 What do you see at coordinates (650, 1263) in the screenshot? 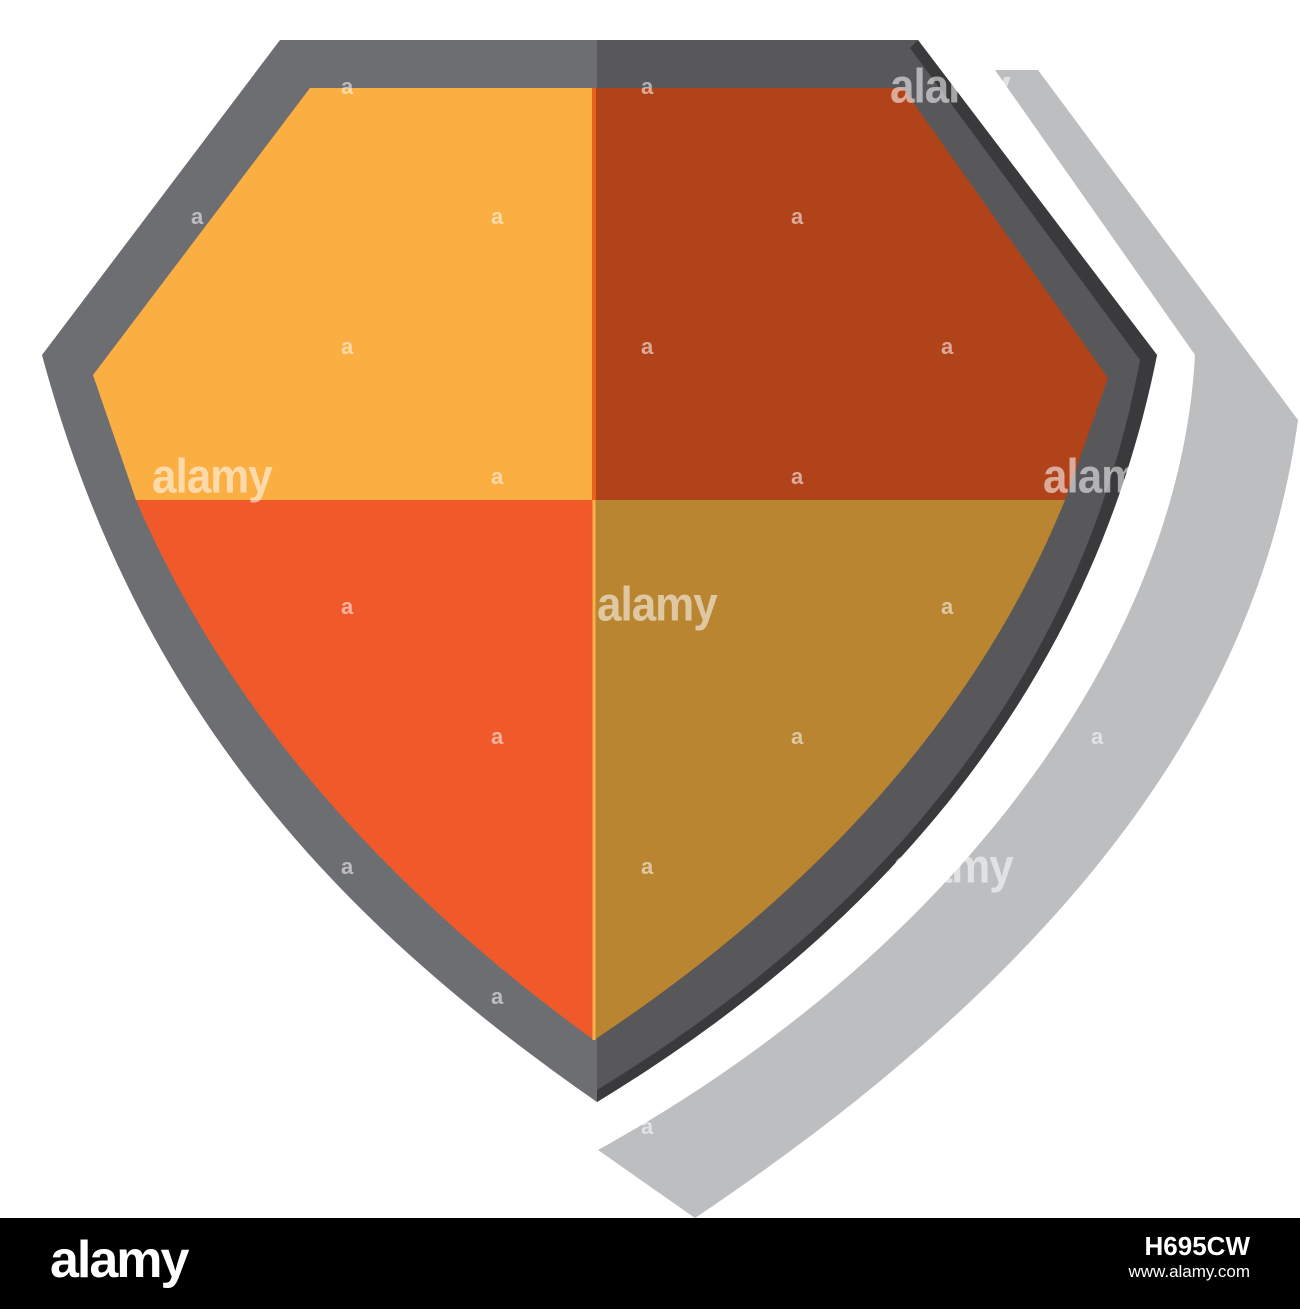
I see `footer-bar: alamy H695CW www.alamy.com` at bounding box center [650, 1263].